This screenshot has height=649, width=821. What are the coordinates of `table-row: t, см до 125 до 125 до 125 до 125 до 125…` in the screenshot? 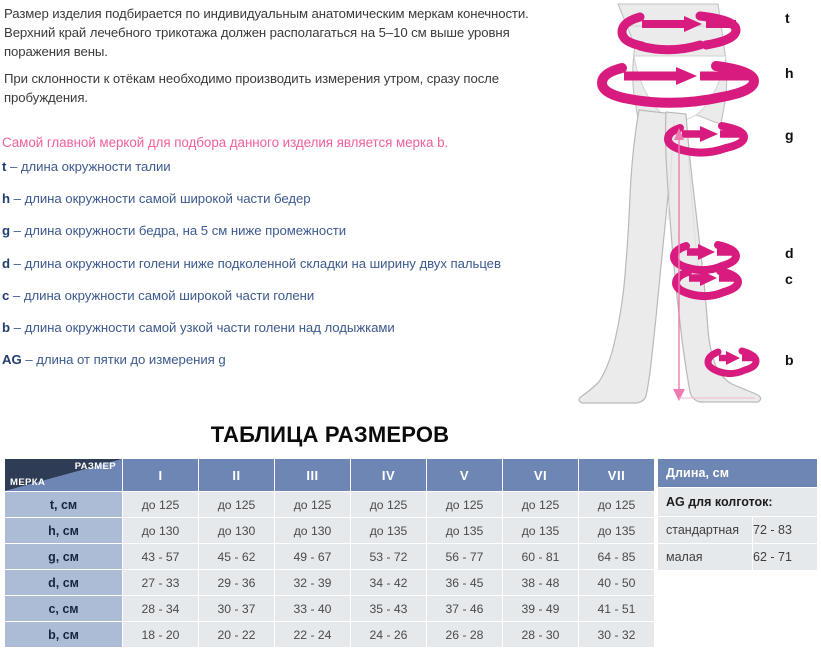 It's located at (329, 504).